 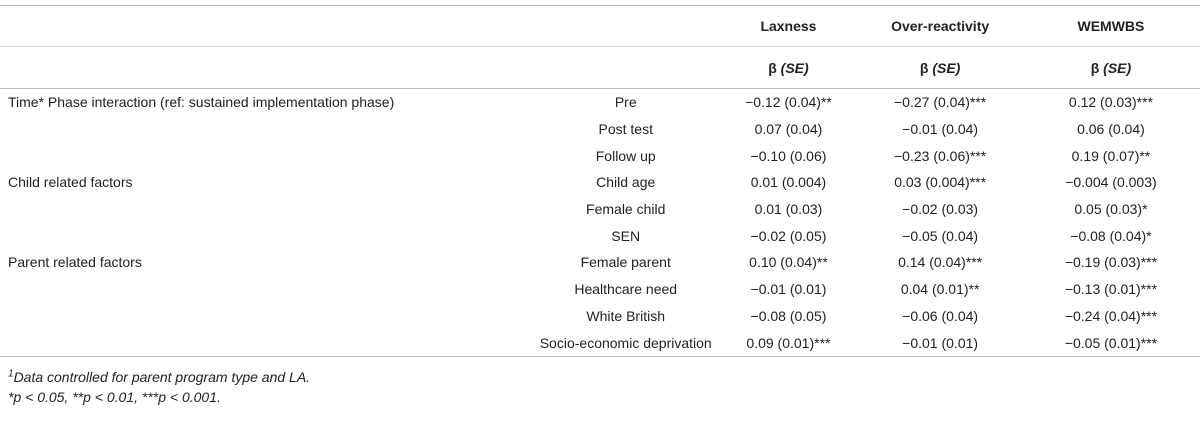 What do you see at coordinates (11, 374) in the screenshot?
I see `footnote-mark: 1` at bounding box center [11, 374].